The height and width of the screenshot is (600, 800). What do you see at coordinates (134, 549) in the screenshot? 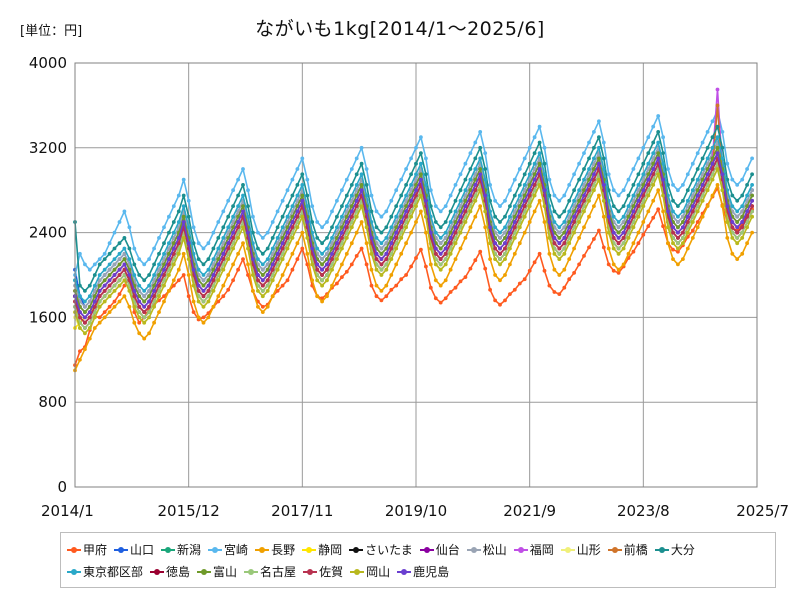
I see `legend-item: 山口` at bounding box center [134, 549].